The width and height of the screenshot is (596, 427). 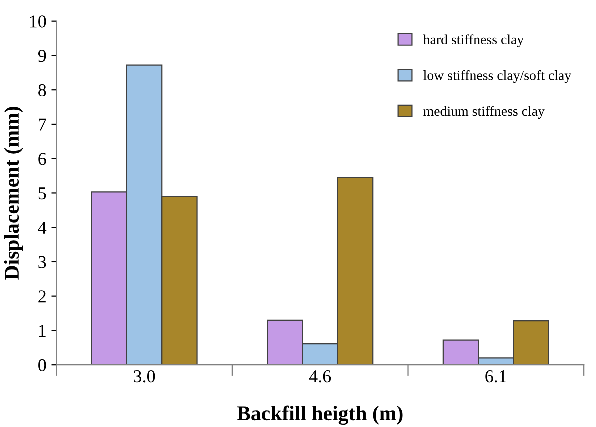 I want to click on y-tick-label: 6, so click(x=42, y=159).